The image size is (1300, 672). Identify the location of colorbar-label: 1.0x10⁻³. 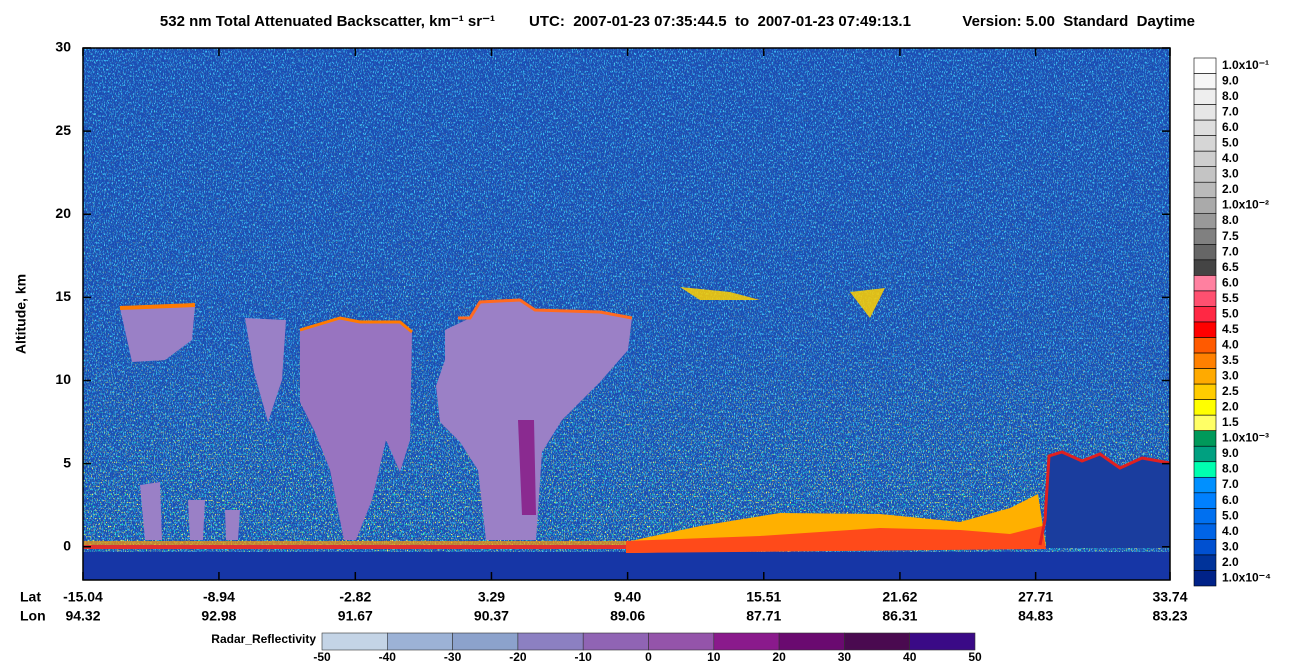
(1245, 438).